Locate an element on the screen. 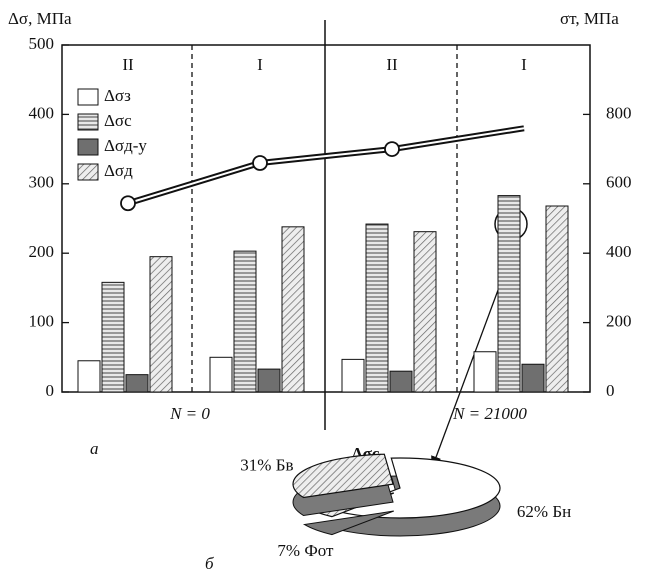  y2-tick-label: 200 is located at coordinates (619, 321).